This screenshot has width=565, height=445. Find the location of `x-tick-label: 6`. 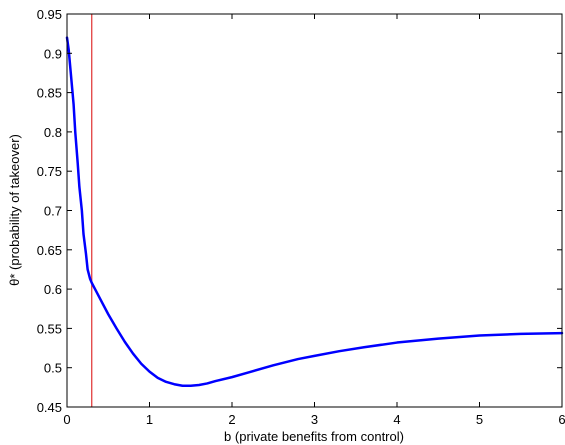

x-tick-label: 6 is located at coordinates (561, 419).